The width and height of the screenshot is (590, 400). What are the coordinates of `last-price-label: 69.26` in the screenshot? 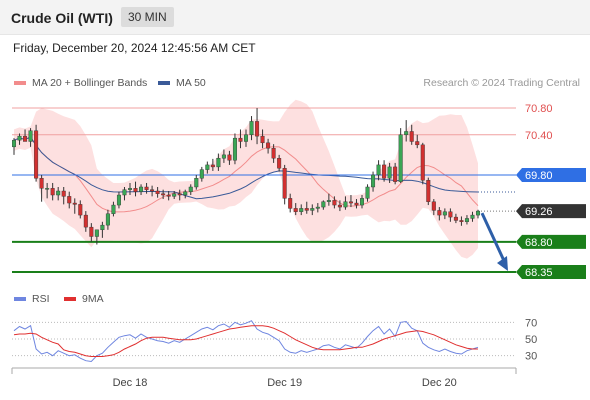 It's located at (539, 212).